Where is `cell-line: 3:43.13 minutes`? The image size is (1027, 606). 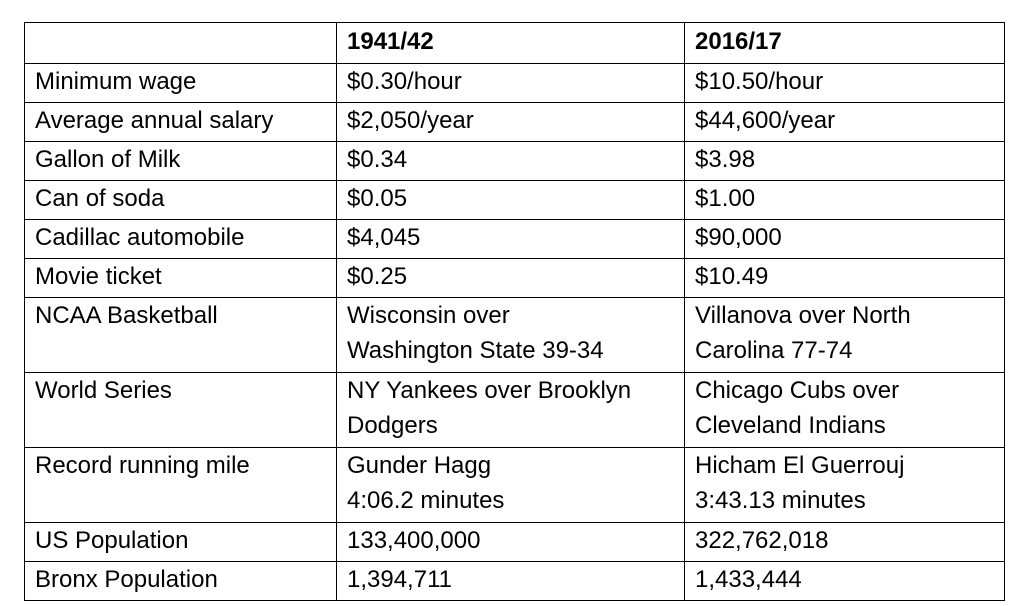
cell-line: 3:43.13 minutes is located at coordinates (780, 500).